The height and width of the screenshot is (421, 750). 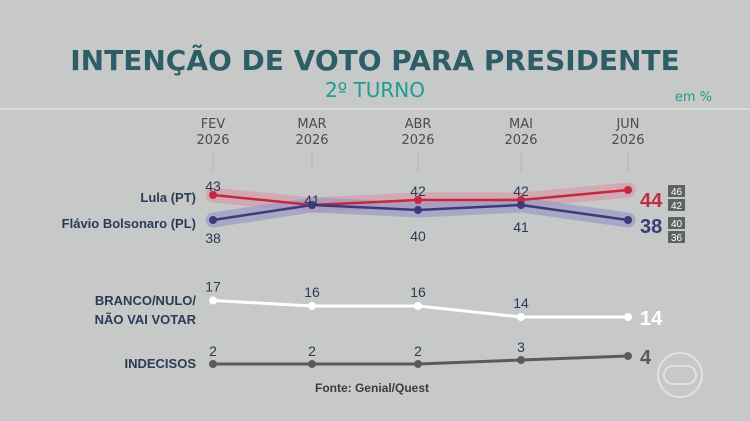 I want to click on unit-label: em %, so click(x=693, y=97).